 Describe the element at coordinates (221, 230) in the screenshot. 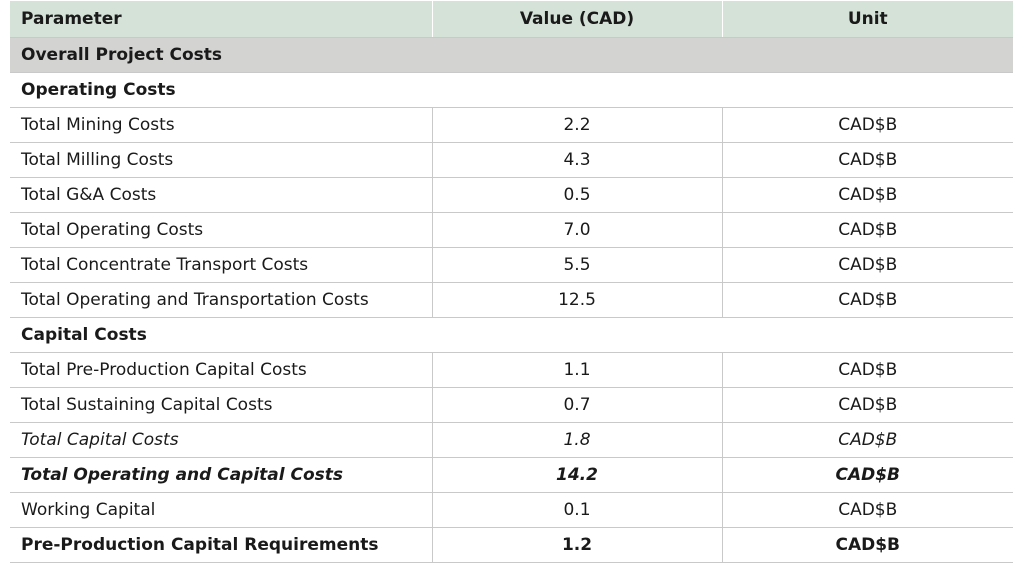

I see `param-cell: Total Operating Costs` at that location.